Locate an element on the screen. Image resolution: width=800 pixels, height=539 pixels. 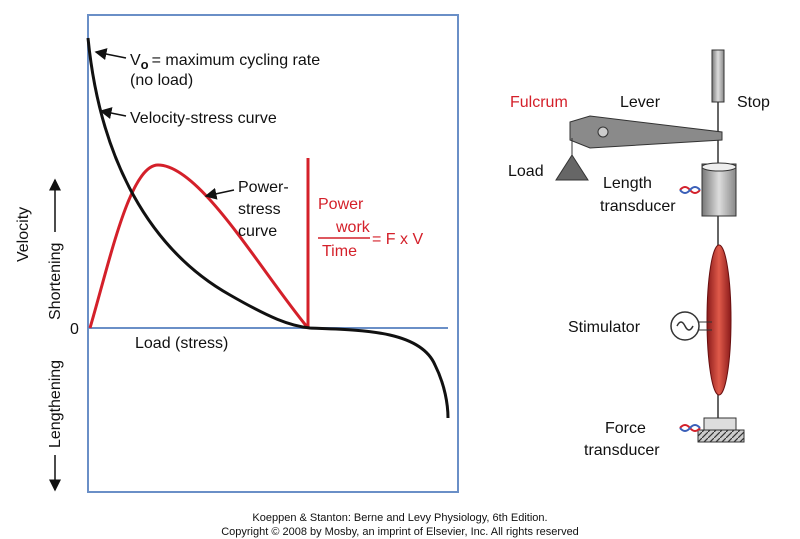
power-stress-label: curve is located at coordinates (257, 231).